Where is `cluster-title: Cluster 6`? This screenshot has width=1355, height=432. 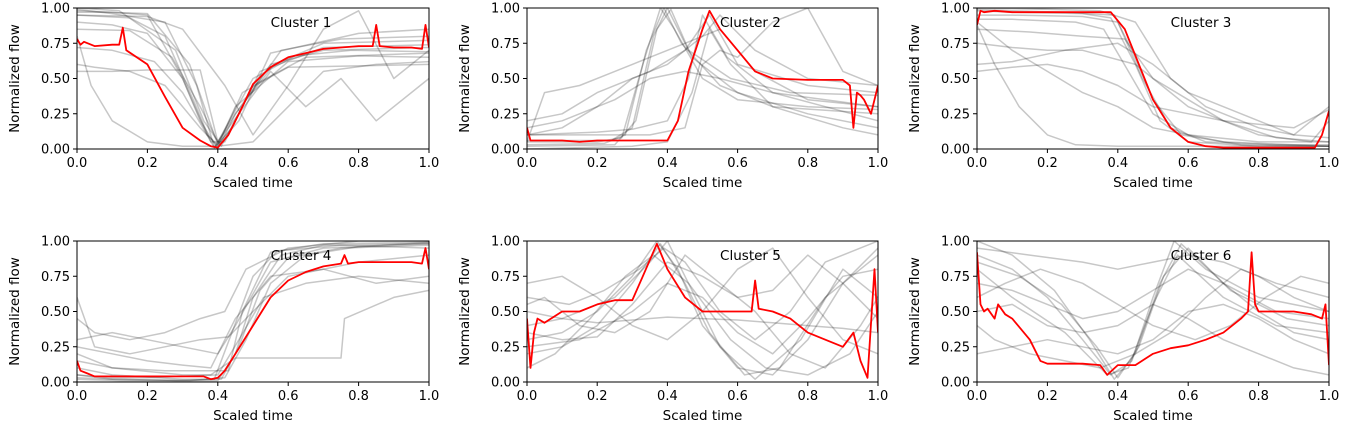 cluster-title: Cluster 6 is located at coordinates (1201, 256).